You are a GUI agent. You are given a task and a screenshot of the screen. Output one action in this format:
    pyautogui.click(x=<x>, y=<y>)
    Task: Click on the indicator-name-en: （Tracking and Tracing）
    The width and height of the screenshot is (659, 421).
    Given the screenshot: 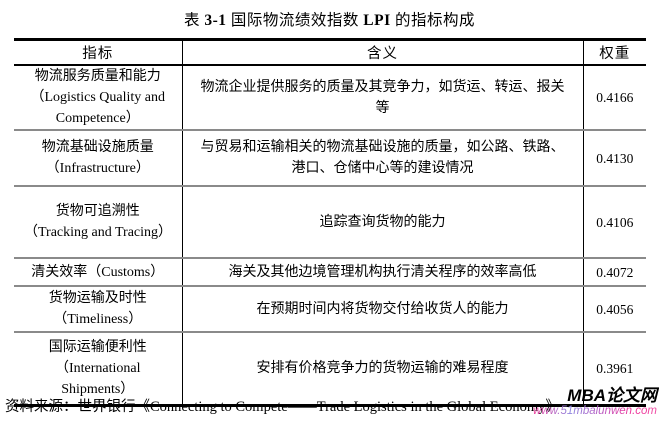 What is the action you would take?
    pyautogui.click(x=98, y=232)
    